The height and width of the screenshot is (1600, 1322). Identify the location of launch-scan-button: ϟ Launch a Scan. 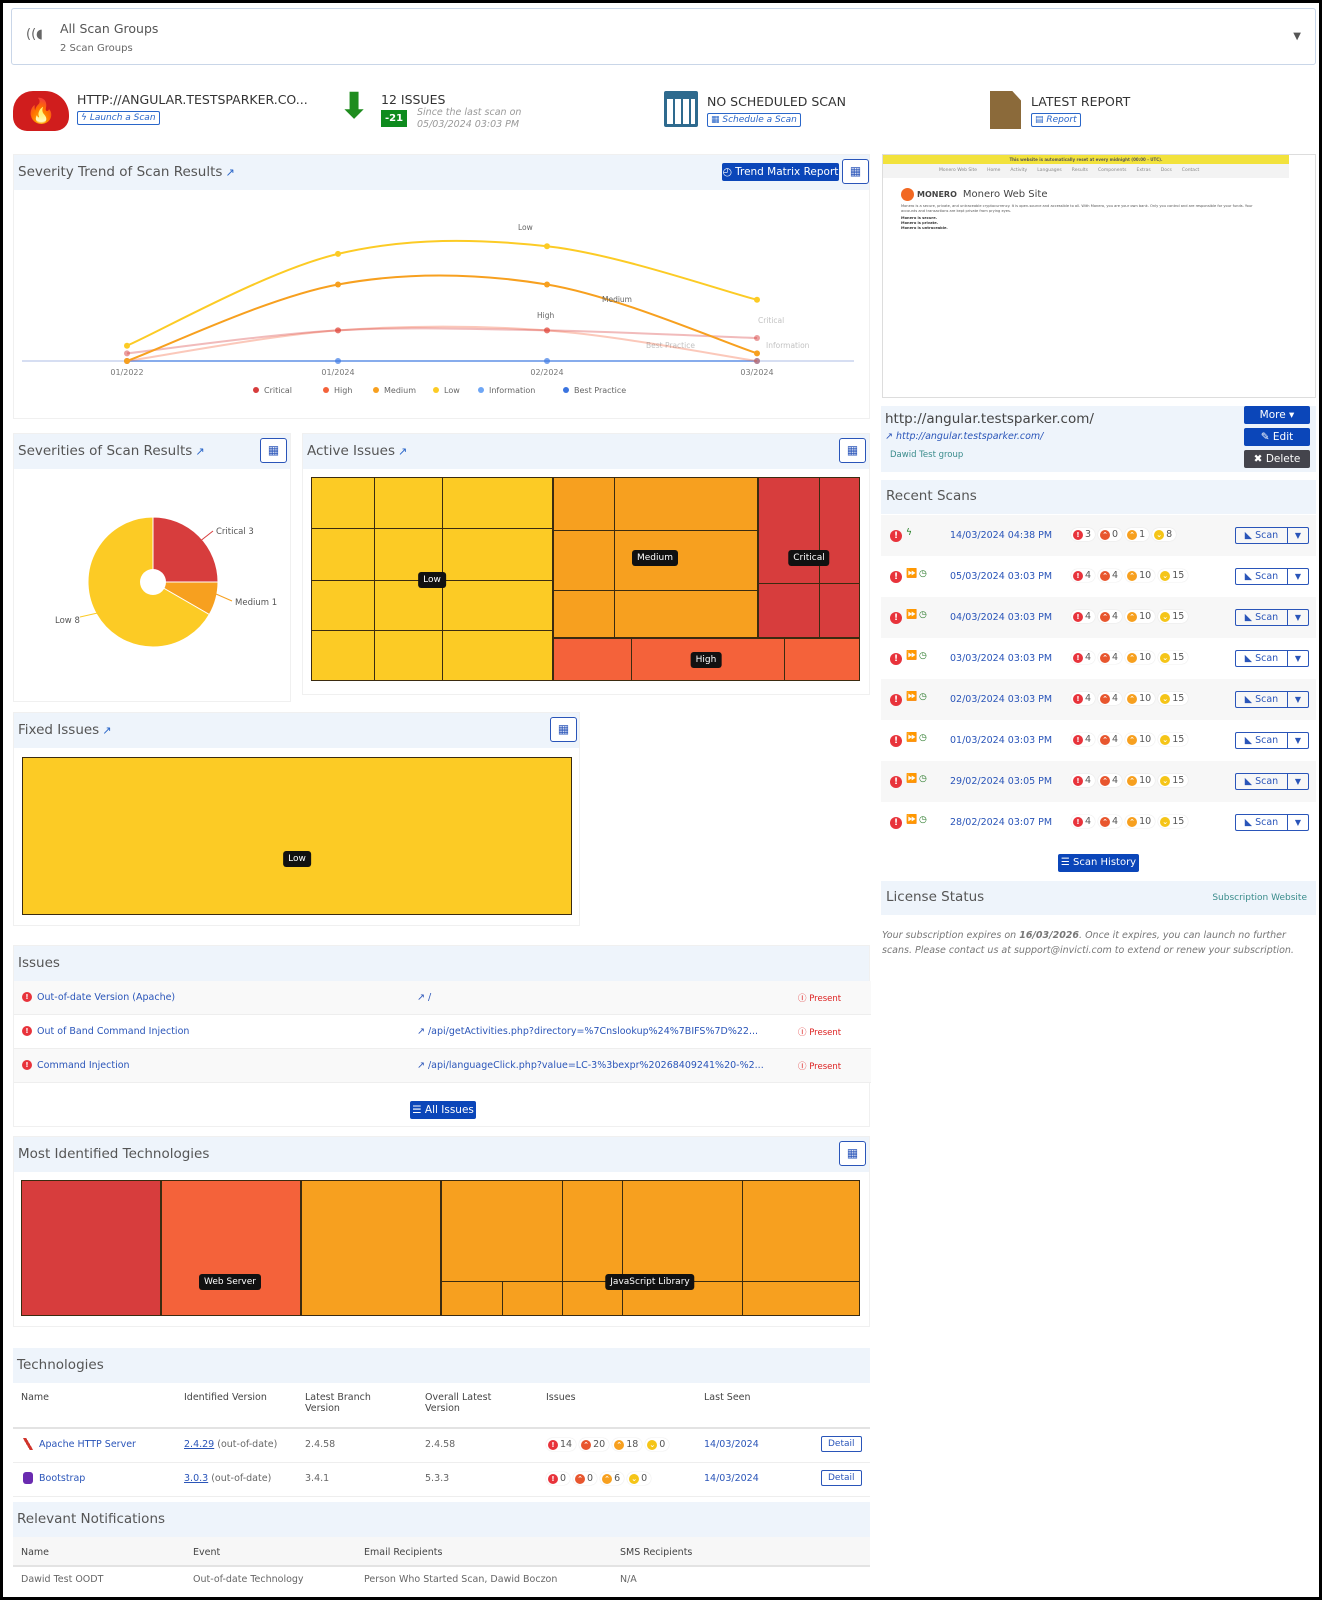
(118, 118).